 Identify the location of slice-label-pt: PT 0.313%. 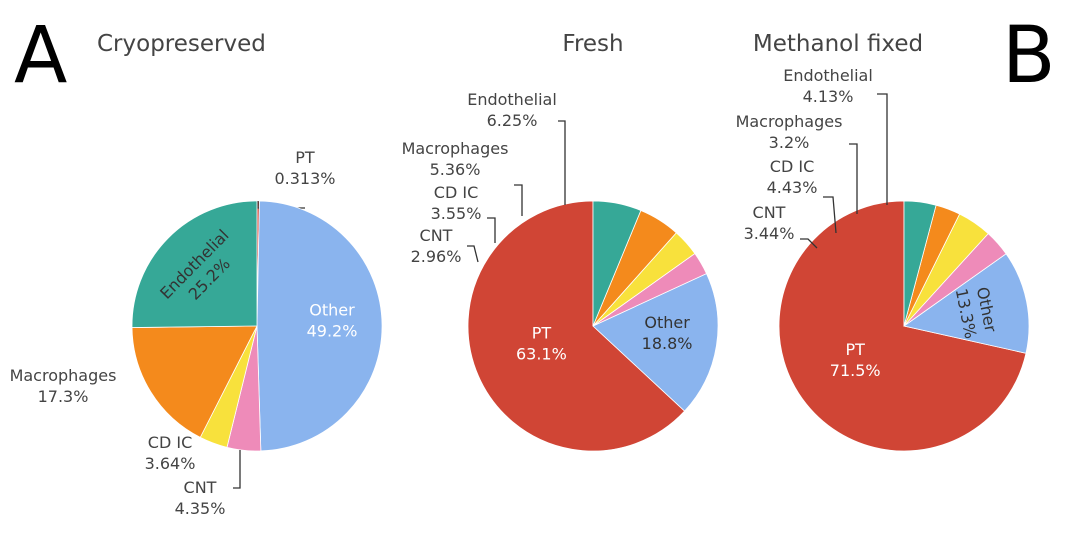
(304, 168).